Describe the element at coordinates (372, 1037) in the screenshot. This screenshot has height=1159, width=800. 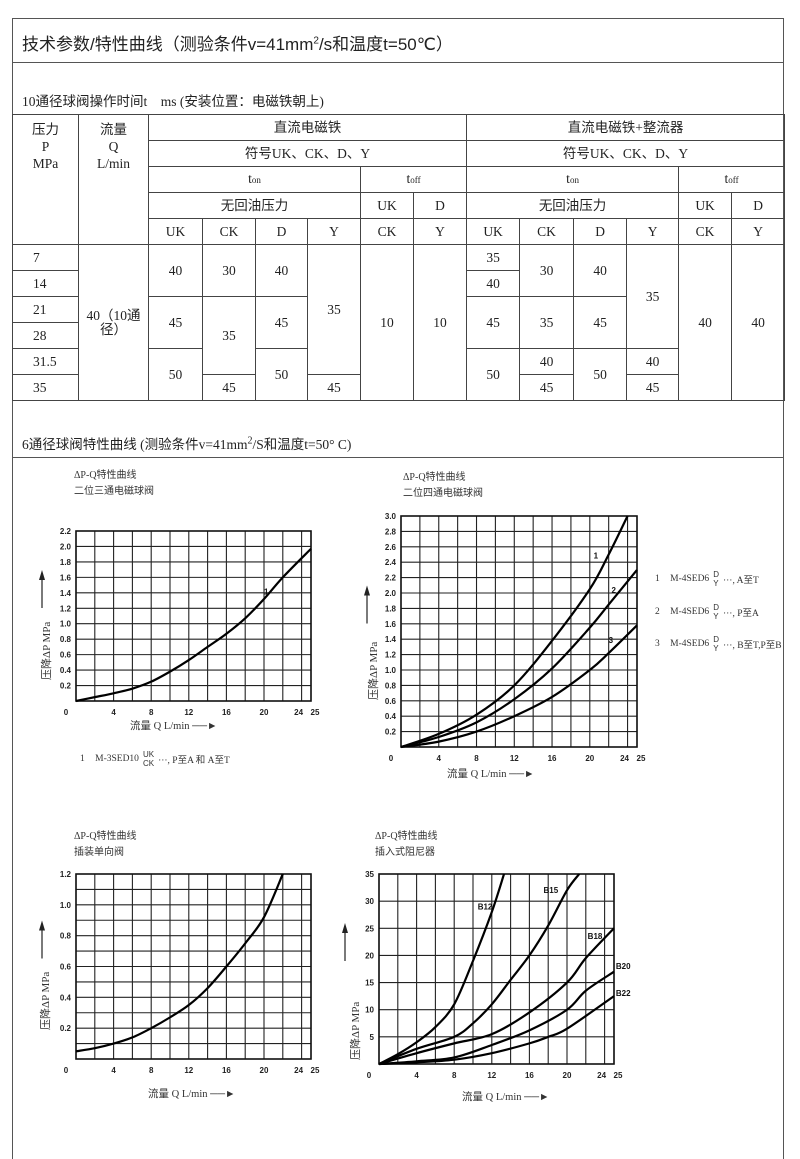
I see `y-tick-label: 5` at that location.